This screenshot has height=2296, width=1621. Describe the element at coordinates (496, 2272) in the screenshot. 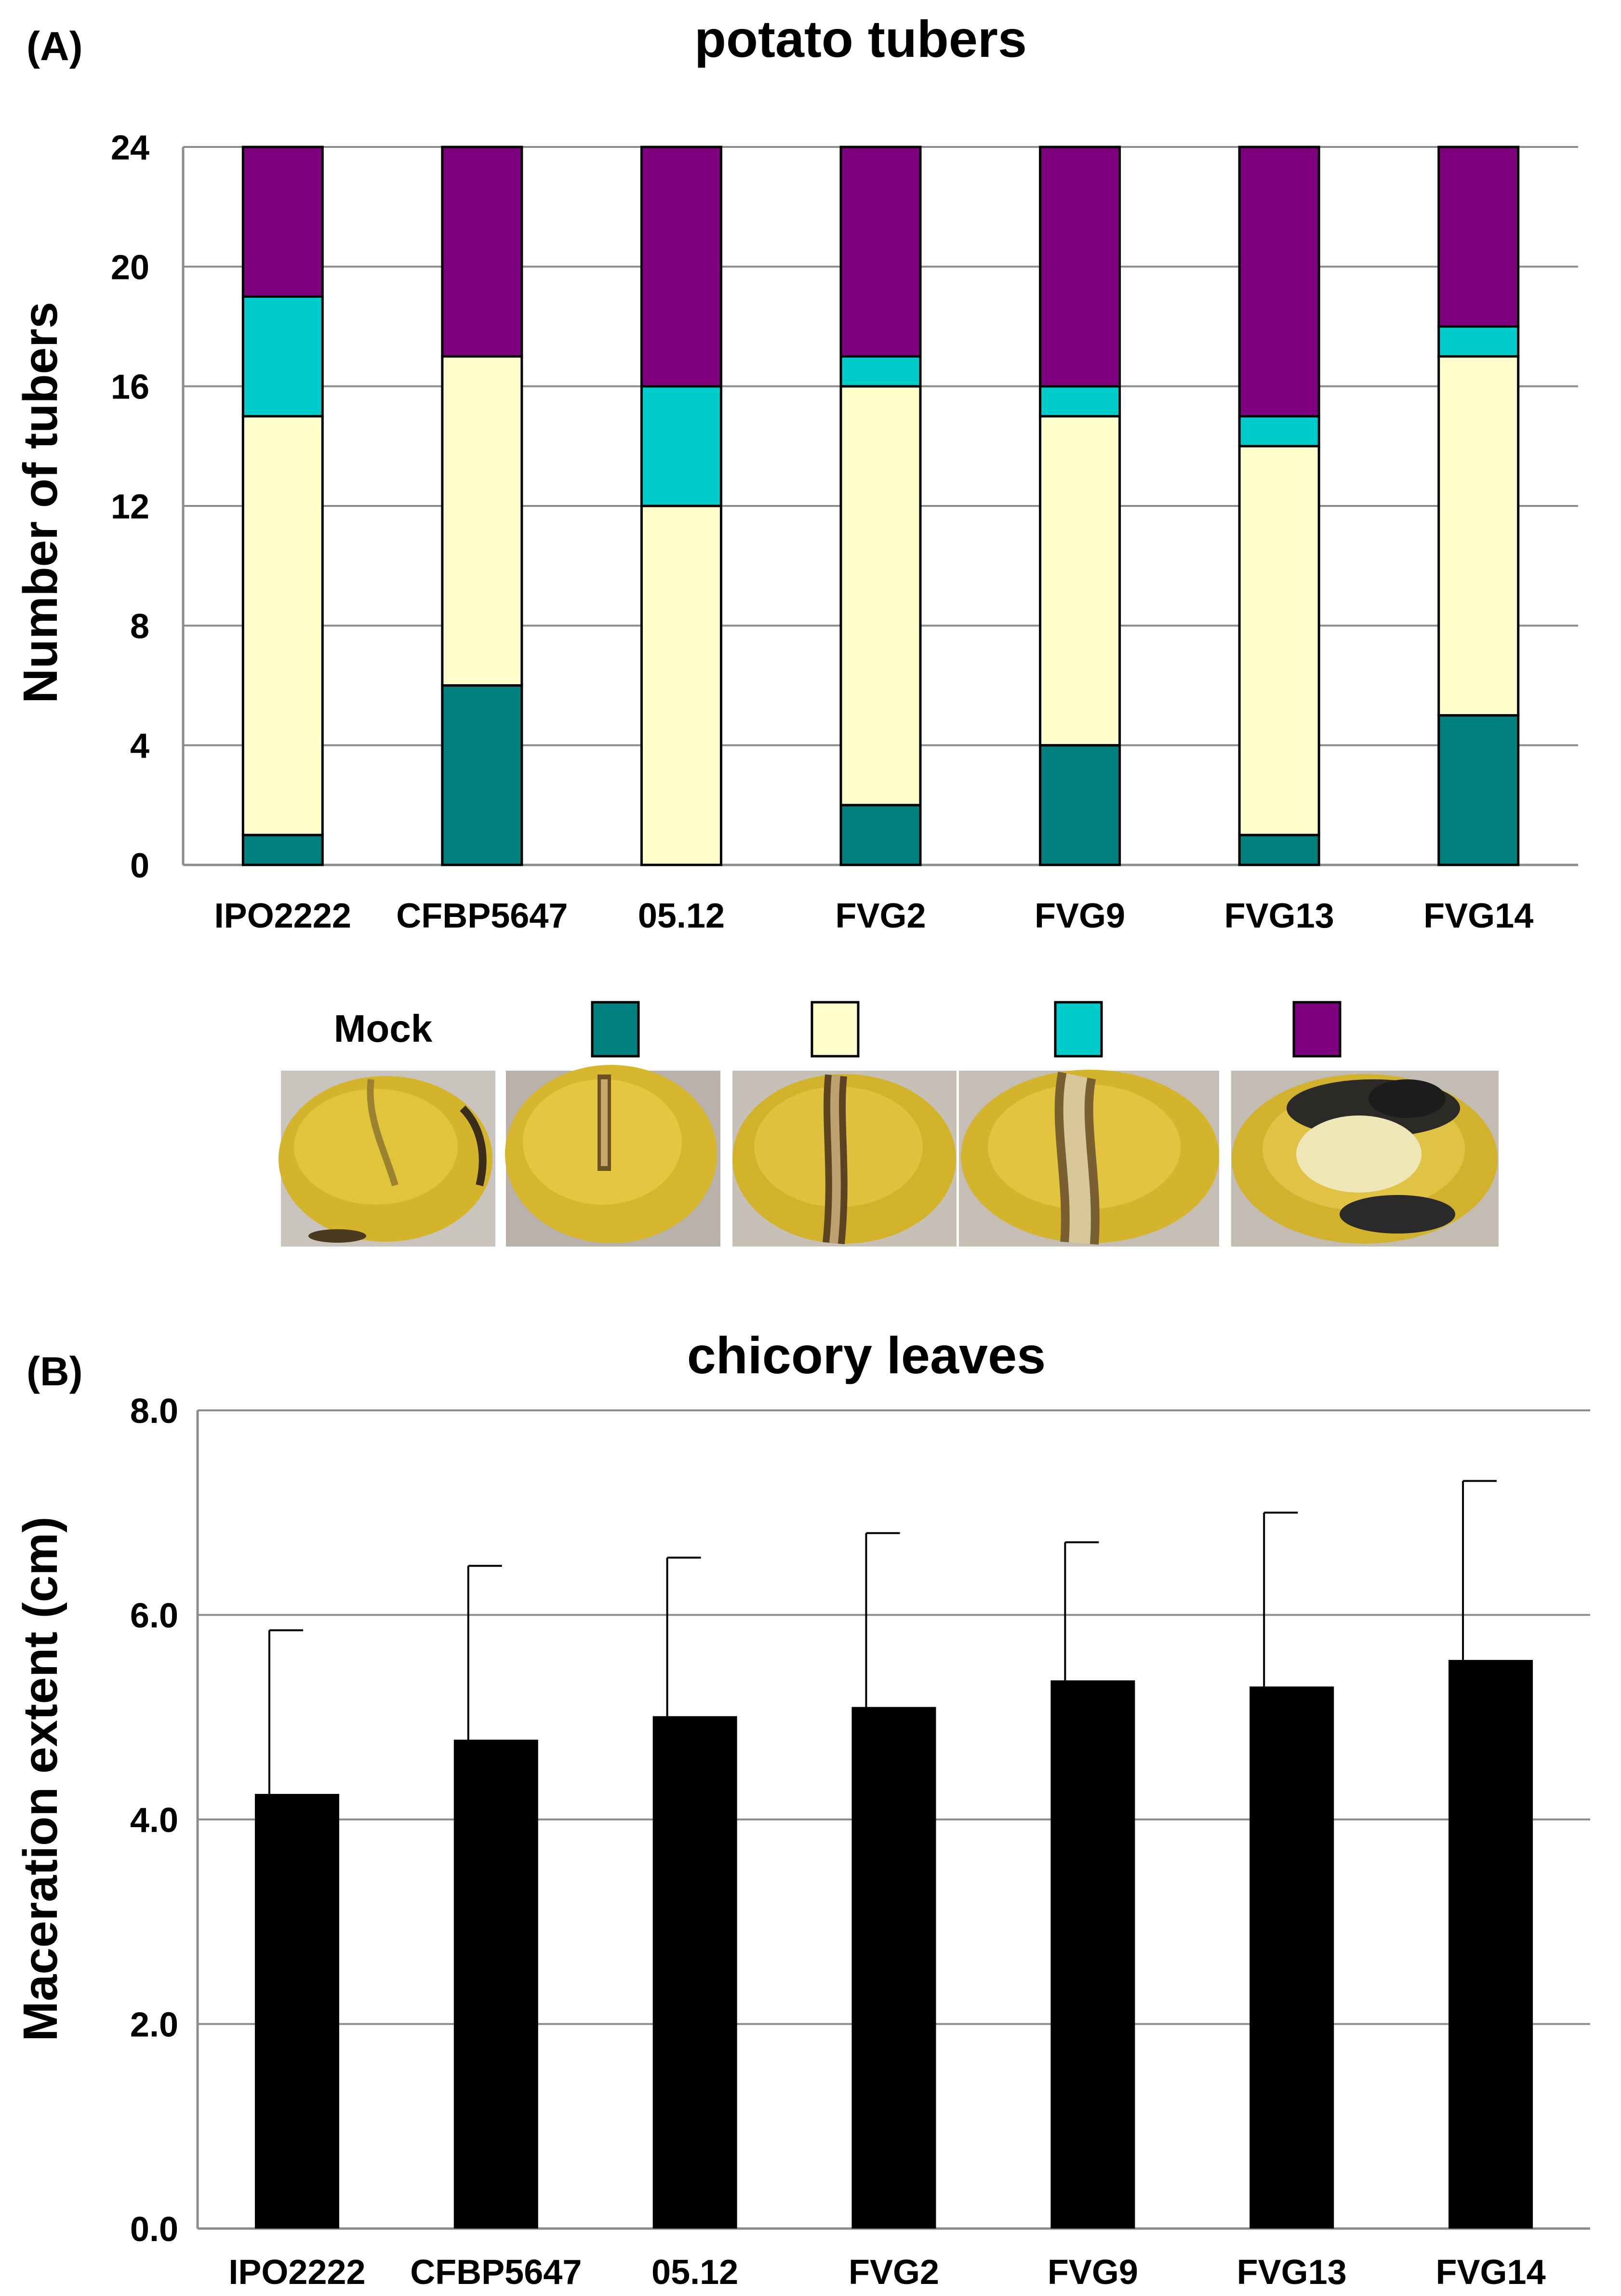

I see `chart-b-x-tick-label: CFBP5647` at that location.